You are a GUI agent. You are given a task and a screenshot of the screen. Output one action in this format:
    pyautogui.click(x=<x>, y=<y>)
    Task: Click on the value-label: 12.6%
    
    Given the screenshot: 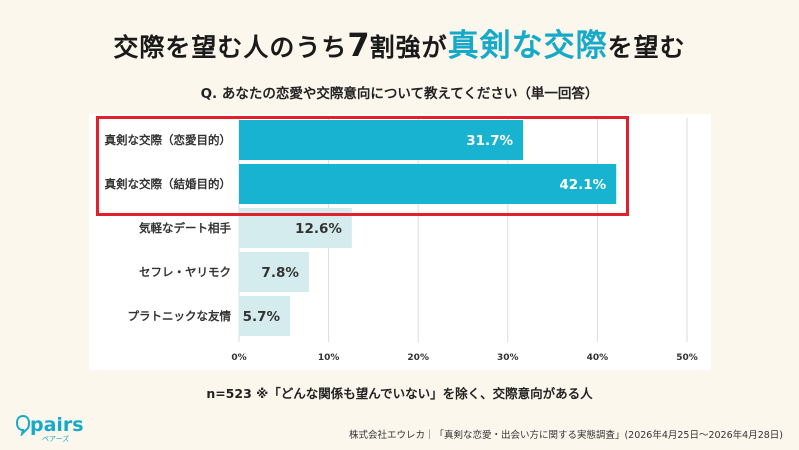 What is the action you would take?
    pyautogui.click(x=318, y=229)
    